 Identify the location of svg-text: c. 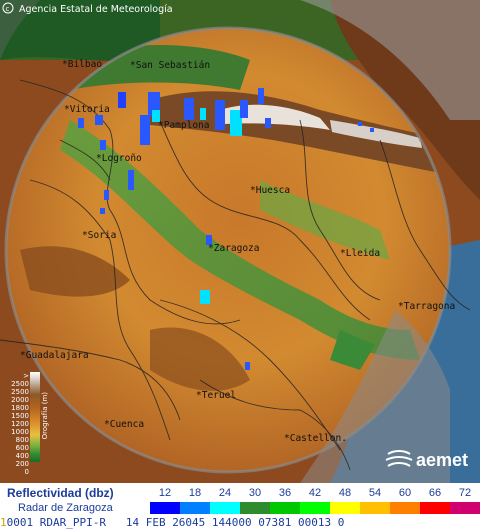
(8, 9).